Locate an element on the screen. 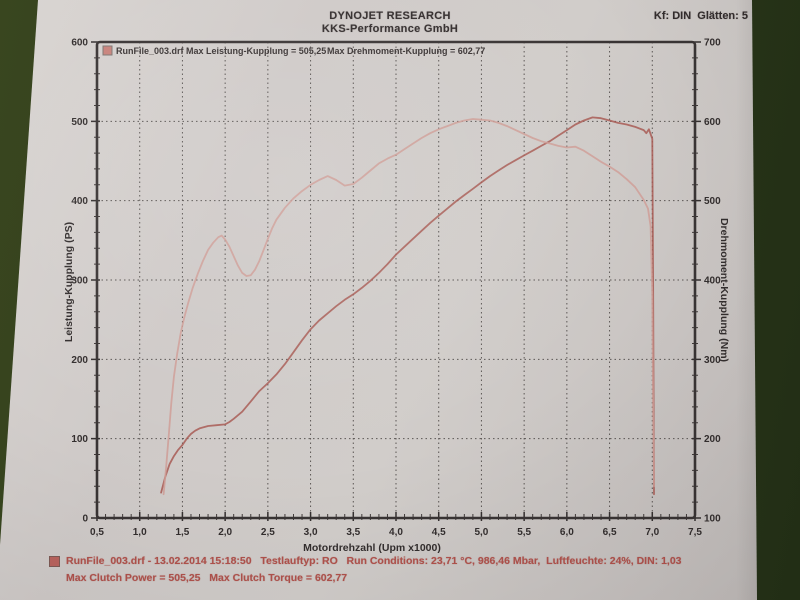  x-tick-label: 1,5 is located at coordinates (182, 532).